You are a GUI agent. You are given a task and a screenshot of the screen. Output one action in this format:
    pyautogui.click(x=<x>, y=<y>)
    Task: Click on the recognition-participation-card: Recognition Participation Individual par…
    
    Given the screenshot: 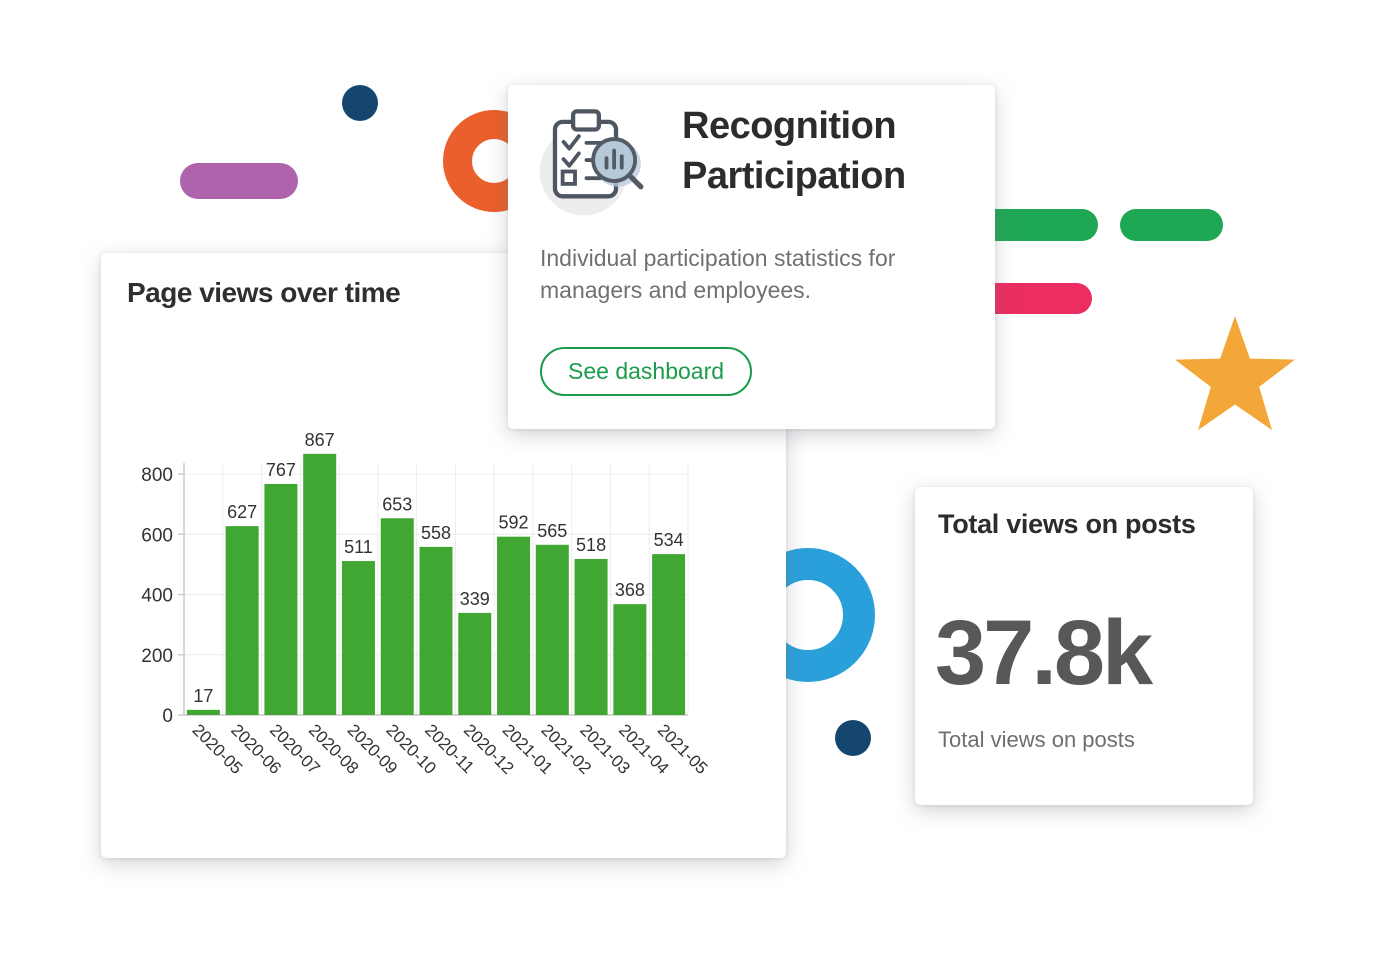 What is the action you would take?
    pyautogui.click(x=751, y=257)
    